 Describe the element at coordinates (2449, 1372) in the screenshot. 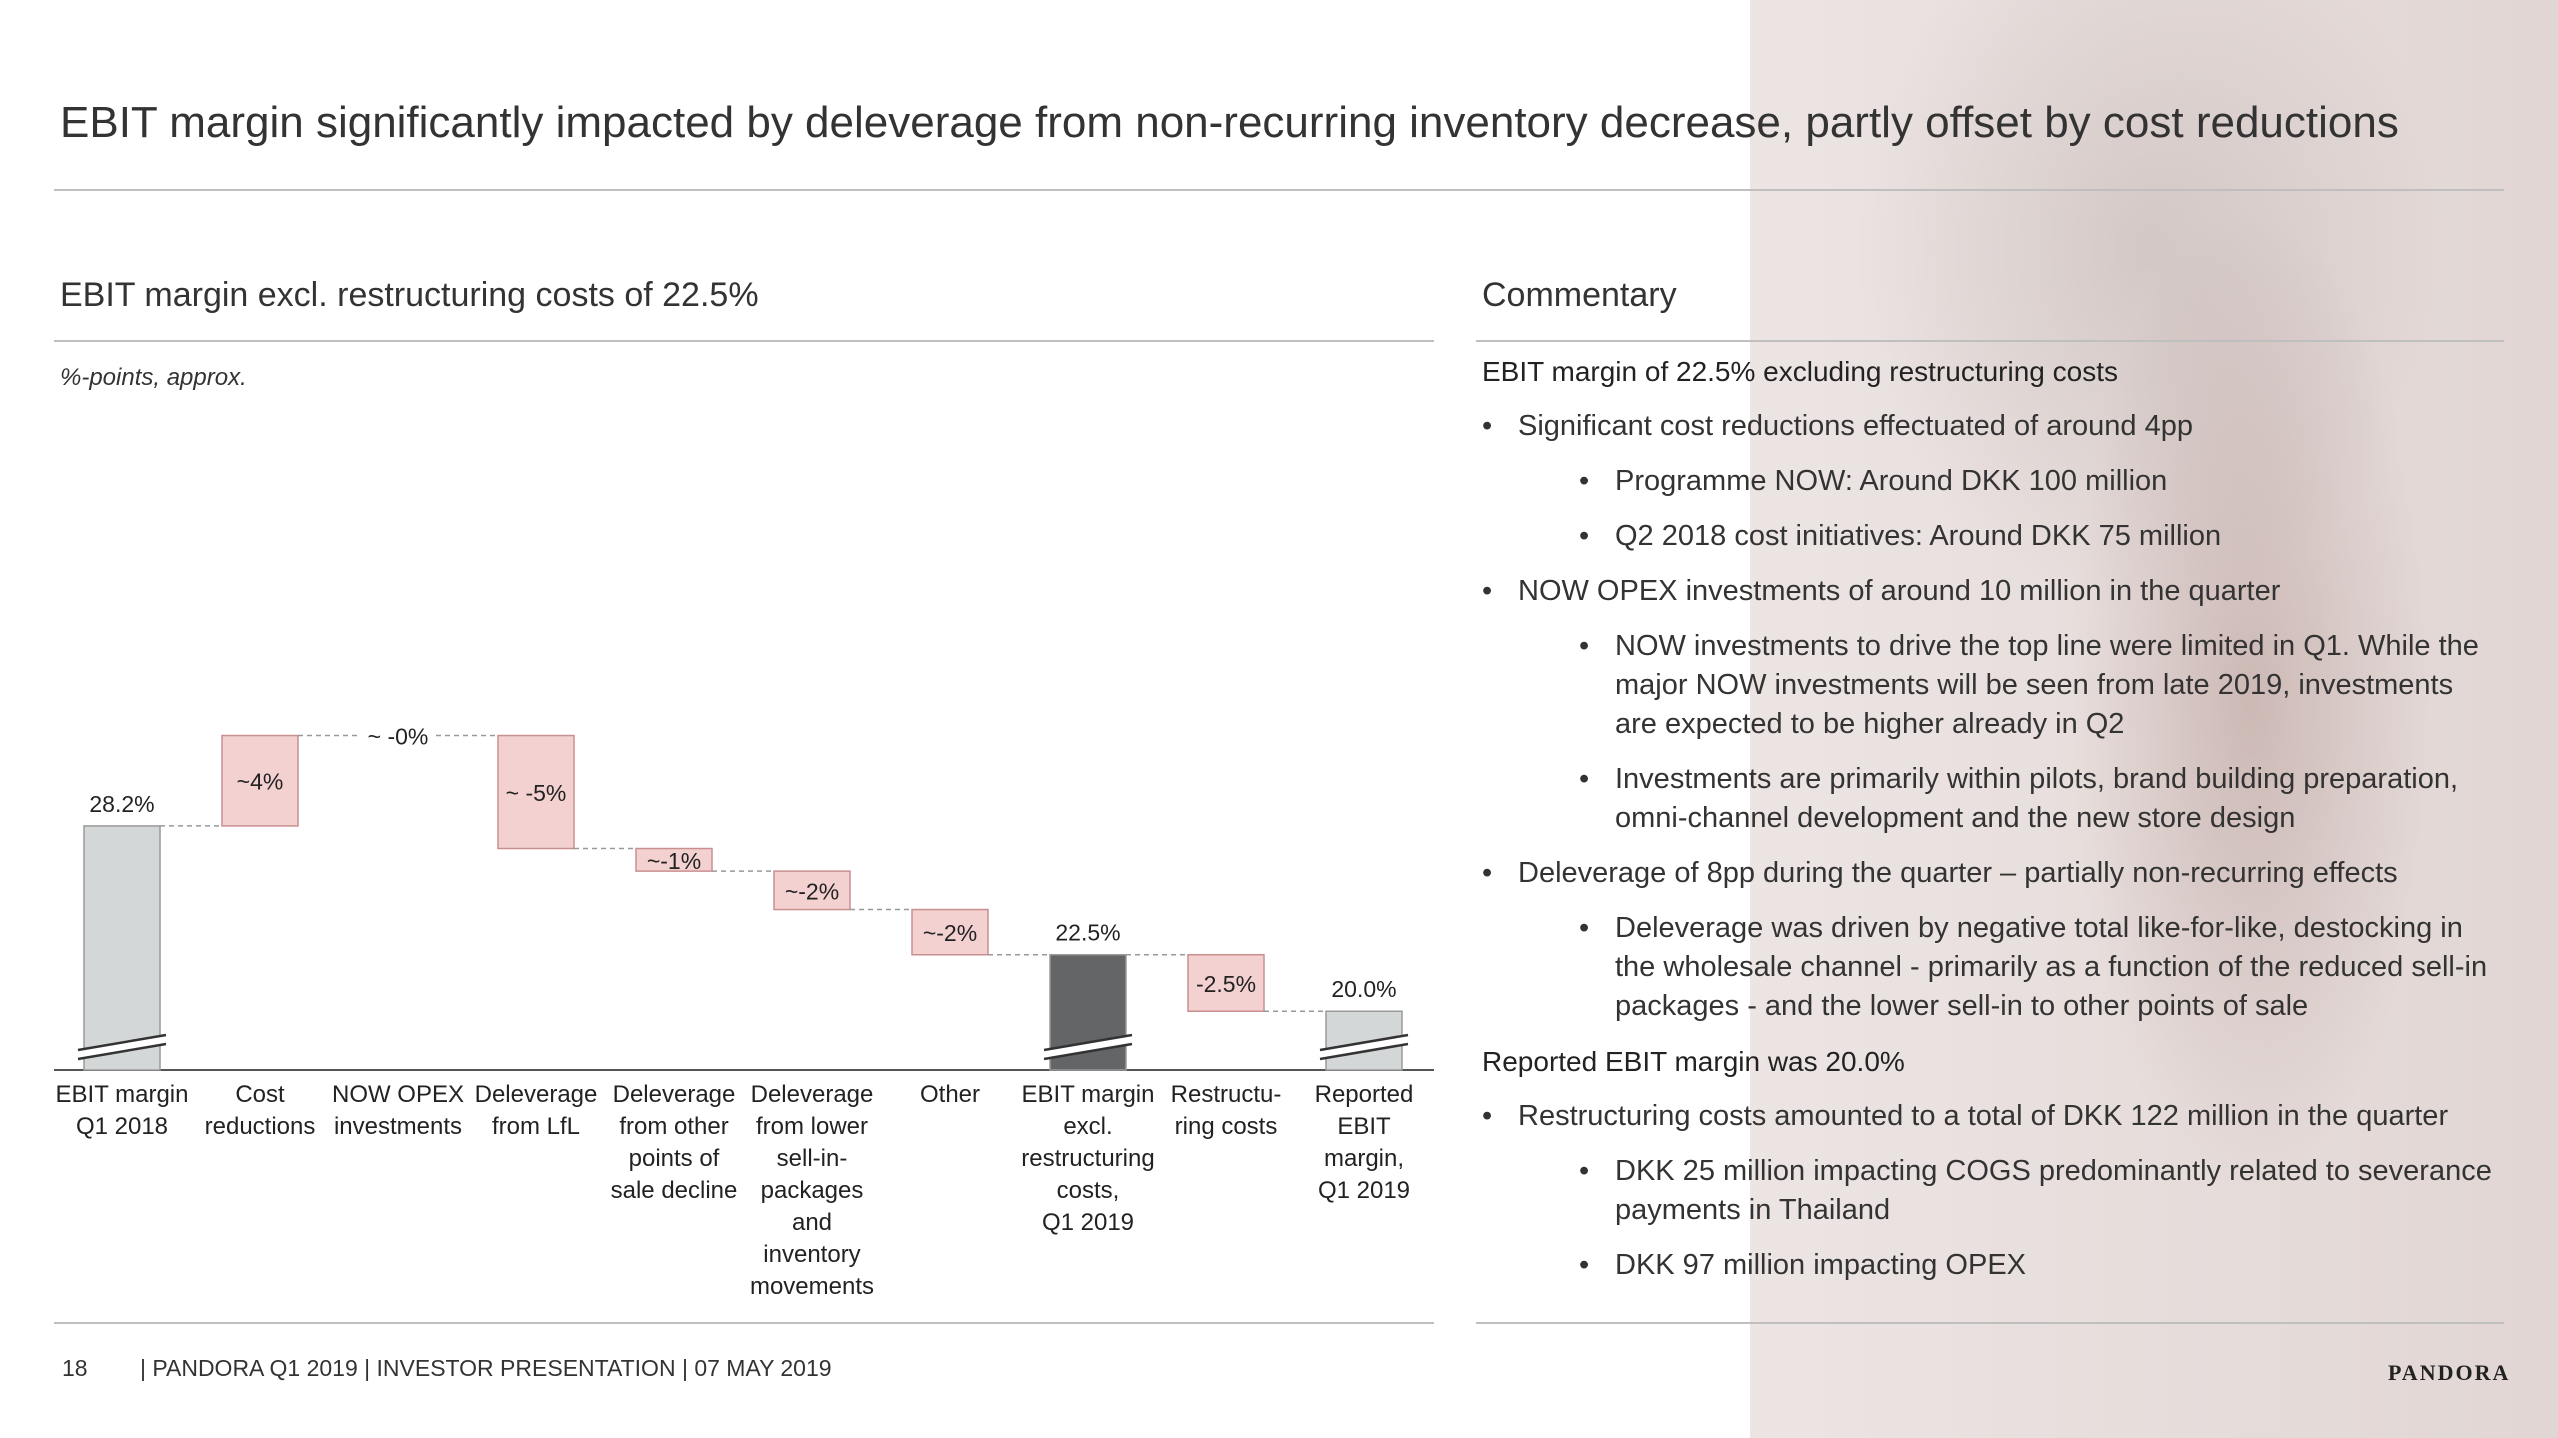

I see `pandora-logo: PANDORA` at that location.